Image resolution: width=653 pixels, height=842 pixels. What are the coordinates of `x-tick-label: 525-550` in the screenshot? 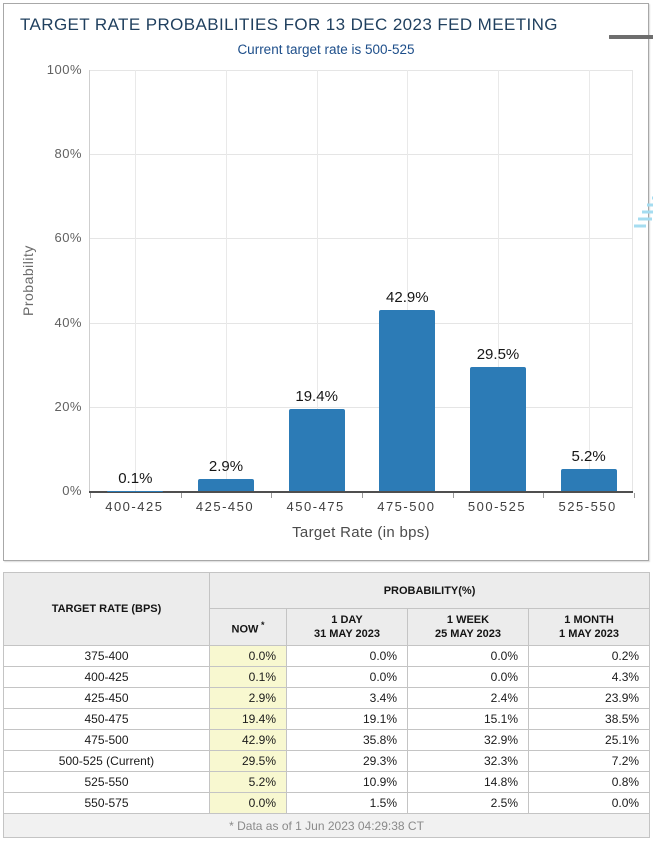 It's located at (587, 506).